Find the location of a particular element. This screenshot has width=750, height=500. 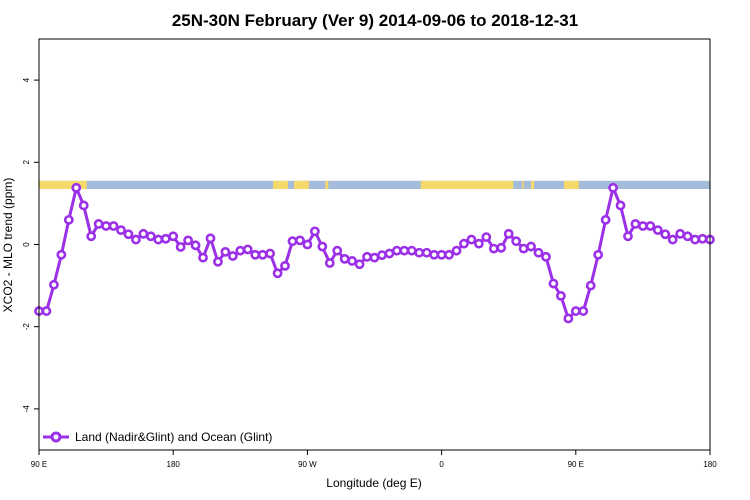

y-tick-label: -4 is located at coordinates (26, 409).